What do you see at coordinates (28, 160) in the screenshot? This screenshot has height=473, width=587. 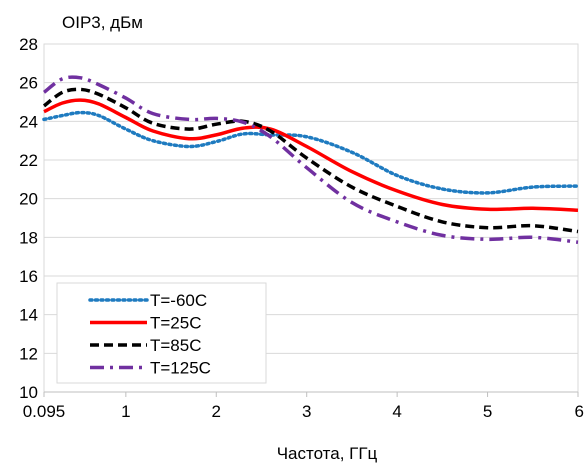 I see `y-tick-label: 22` at bounding box center [28, 160].